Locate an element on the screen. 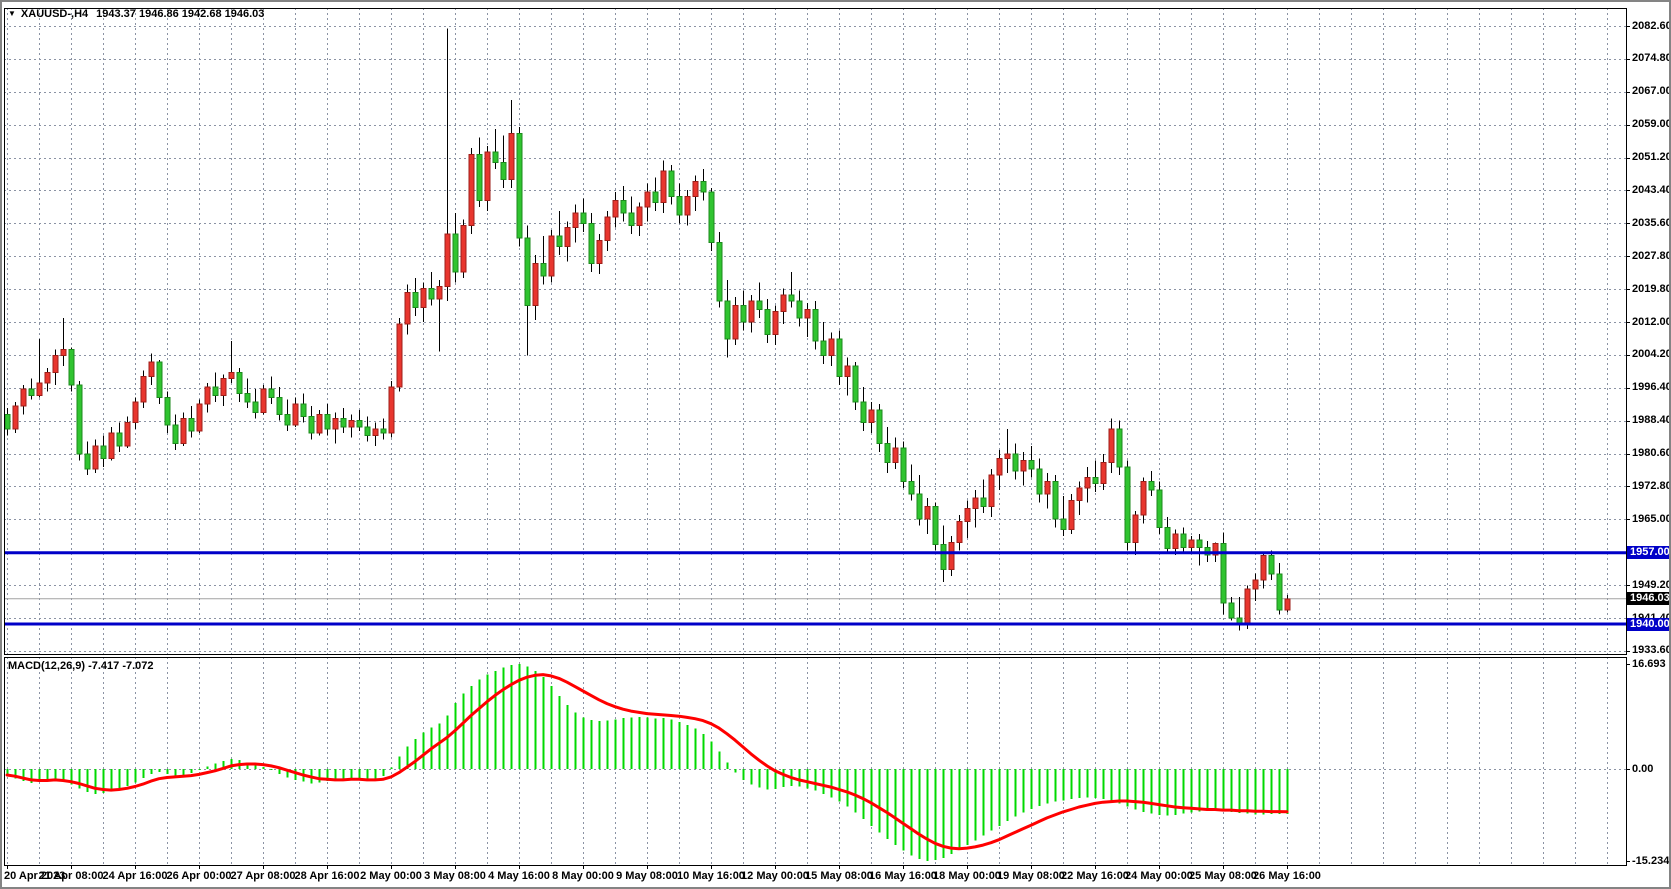 Image resolution: width=1671 pixels, height=889 pixels. macd-axis-label: 0.00 is located at coordinates (1643, 768).